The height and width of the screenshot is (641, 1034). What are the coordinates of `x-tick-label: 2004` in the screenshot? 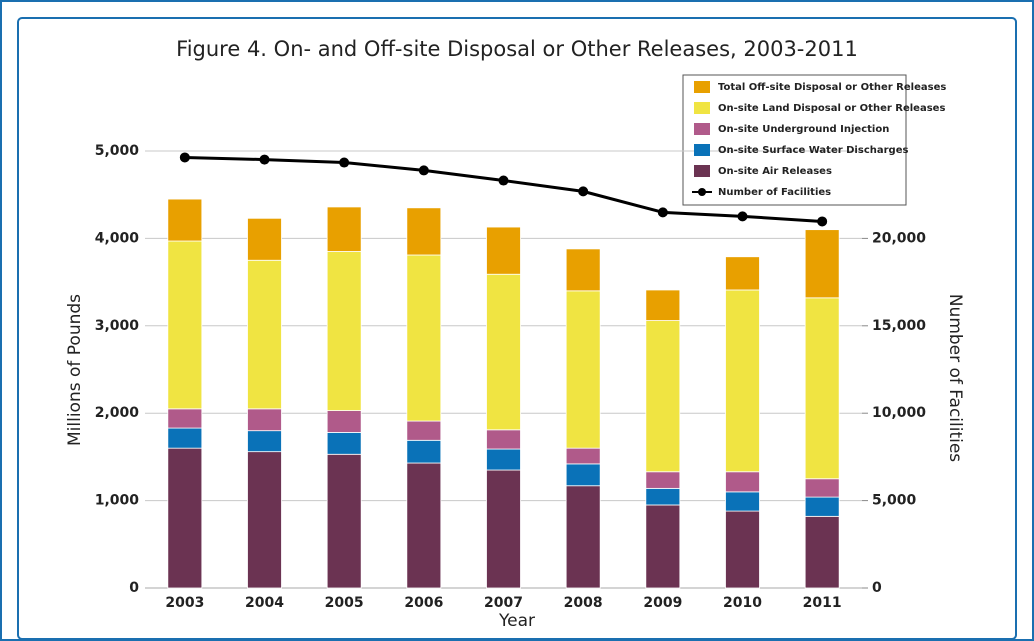 It's located at (264, 603).